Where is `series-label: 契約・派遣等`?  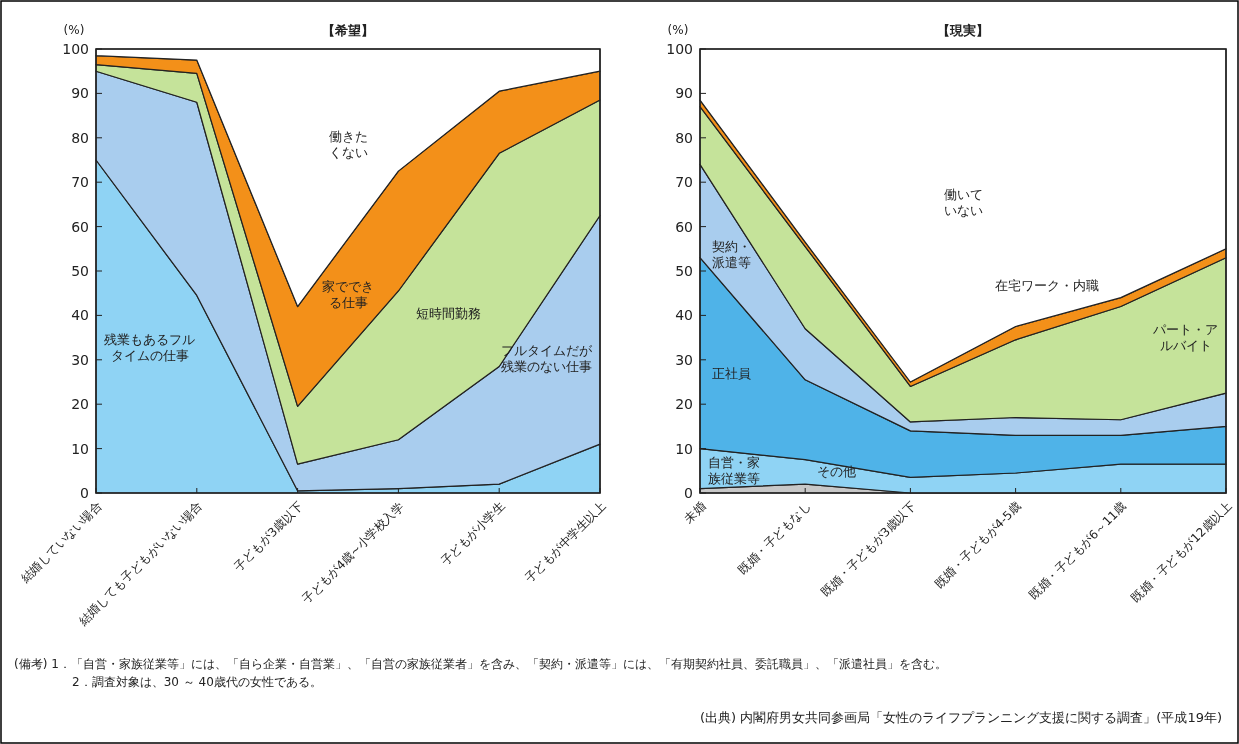
series-label: 契約・派遣等 is located at coordinates (732, 255).